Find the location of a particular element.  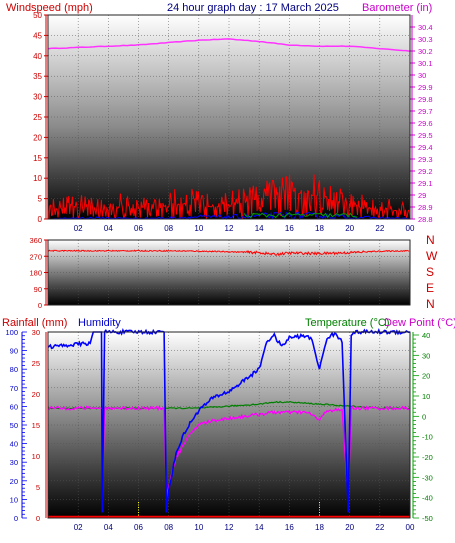

temperature-tick-label: -50 is located at coordinates (427, 518).